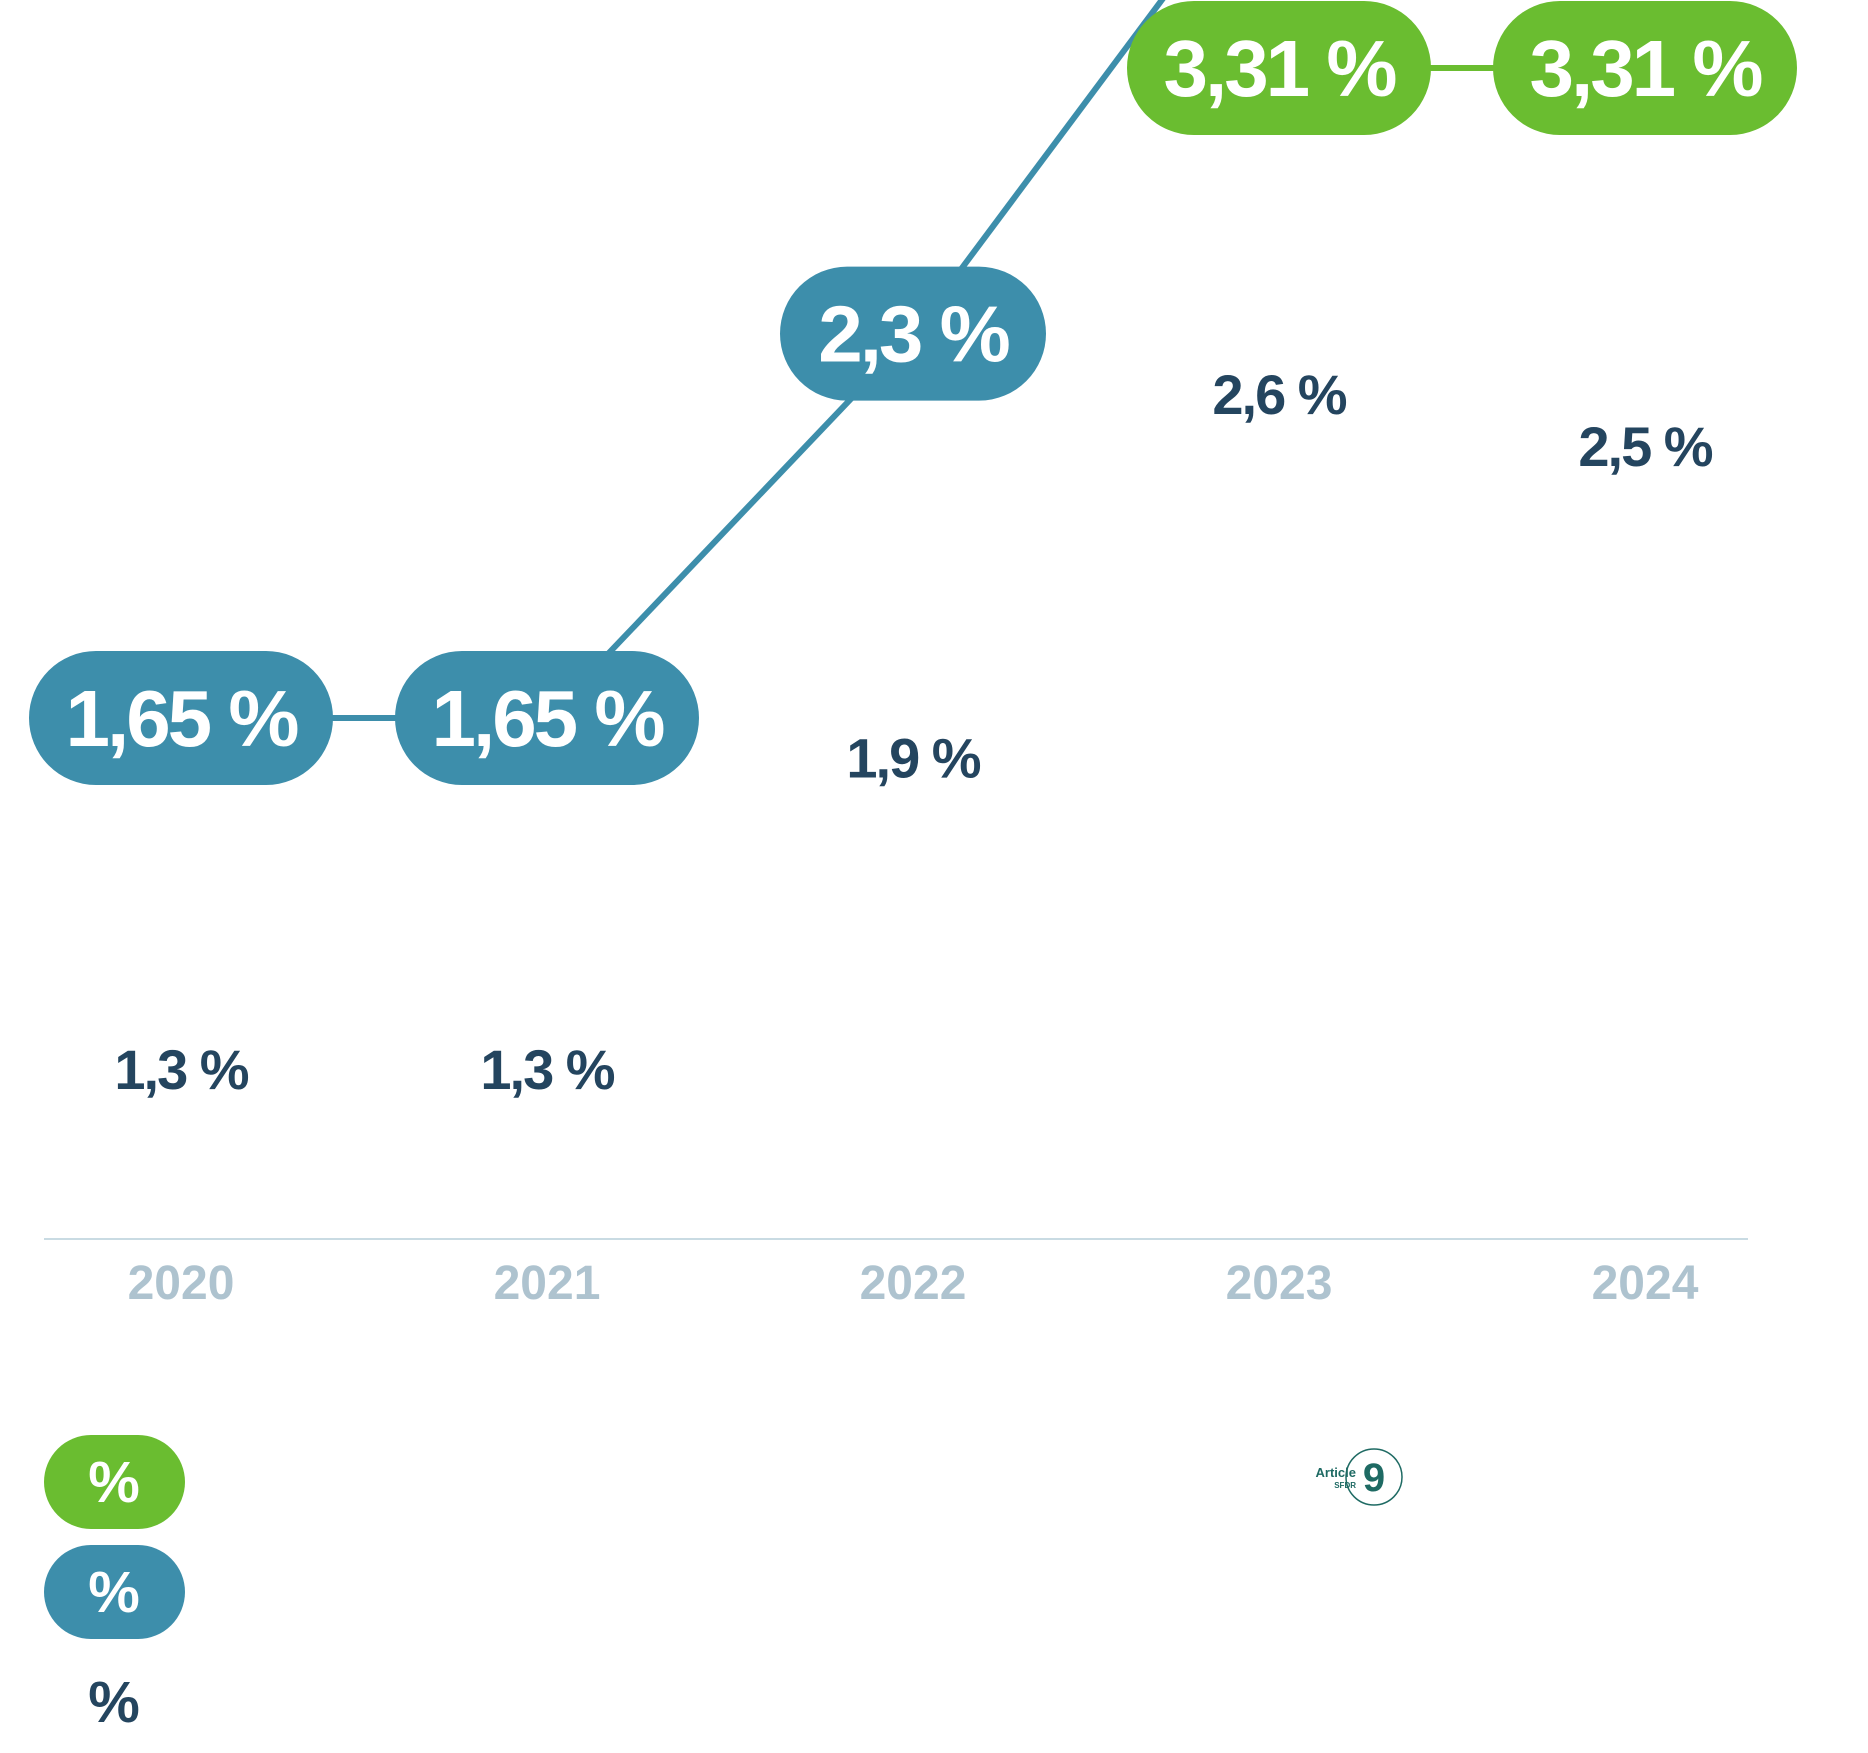  Describe the element at coordinates (547, 1069) in the screenshot. I see `navy-value-label-2021: 1,3 %` at that location.